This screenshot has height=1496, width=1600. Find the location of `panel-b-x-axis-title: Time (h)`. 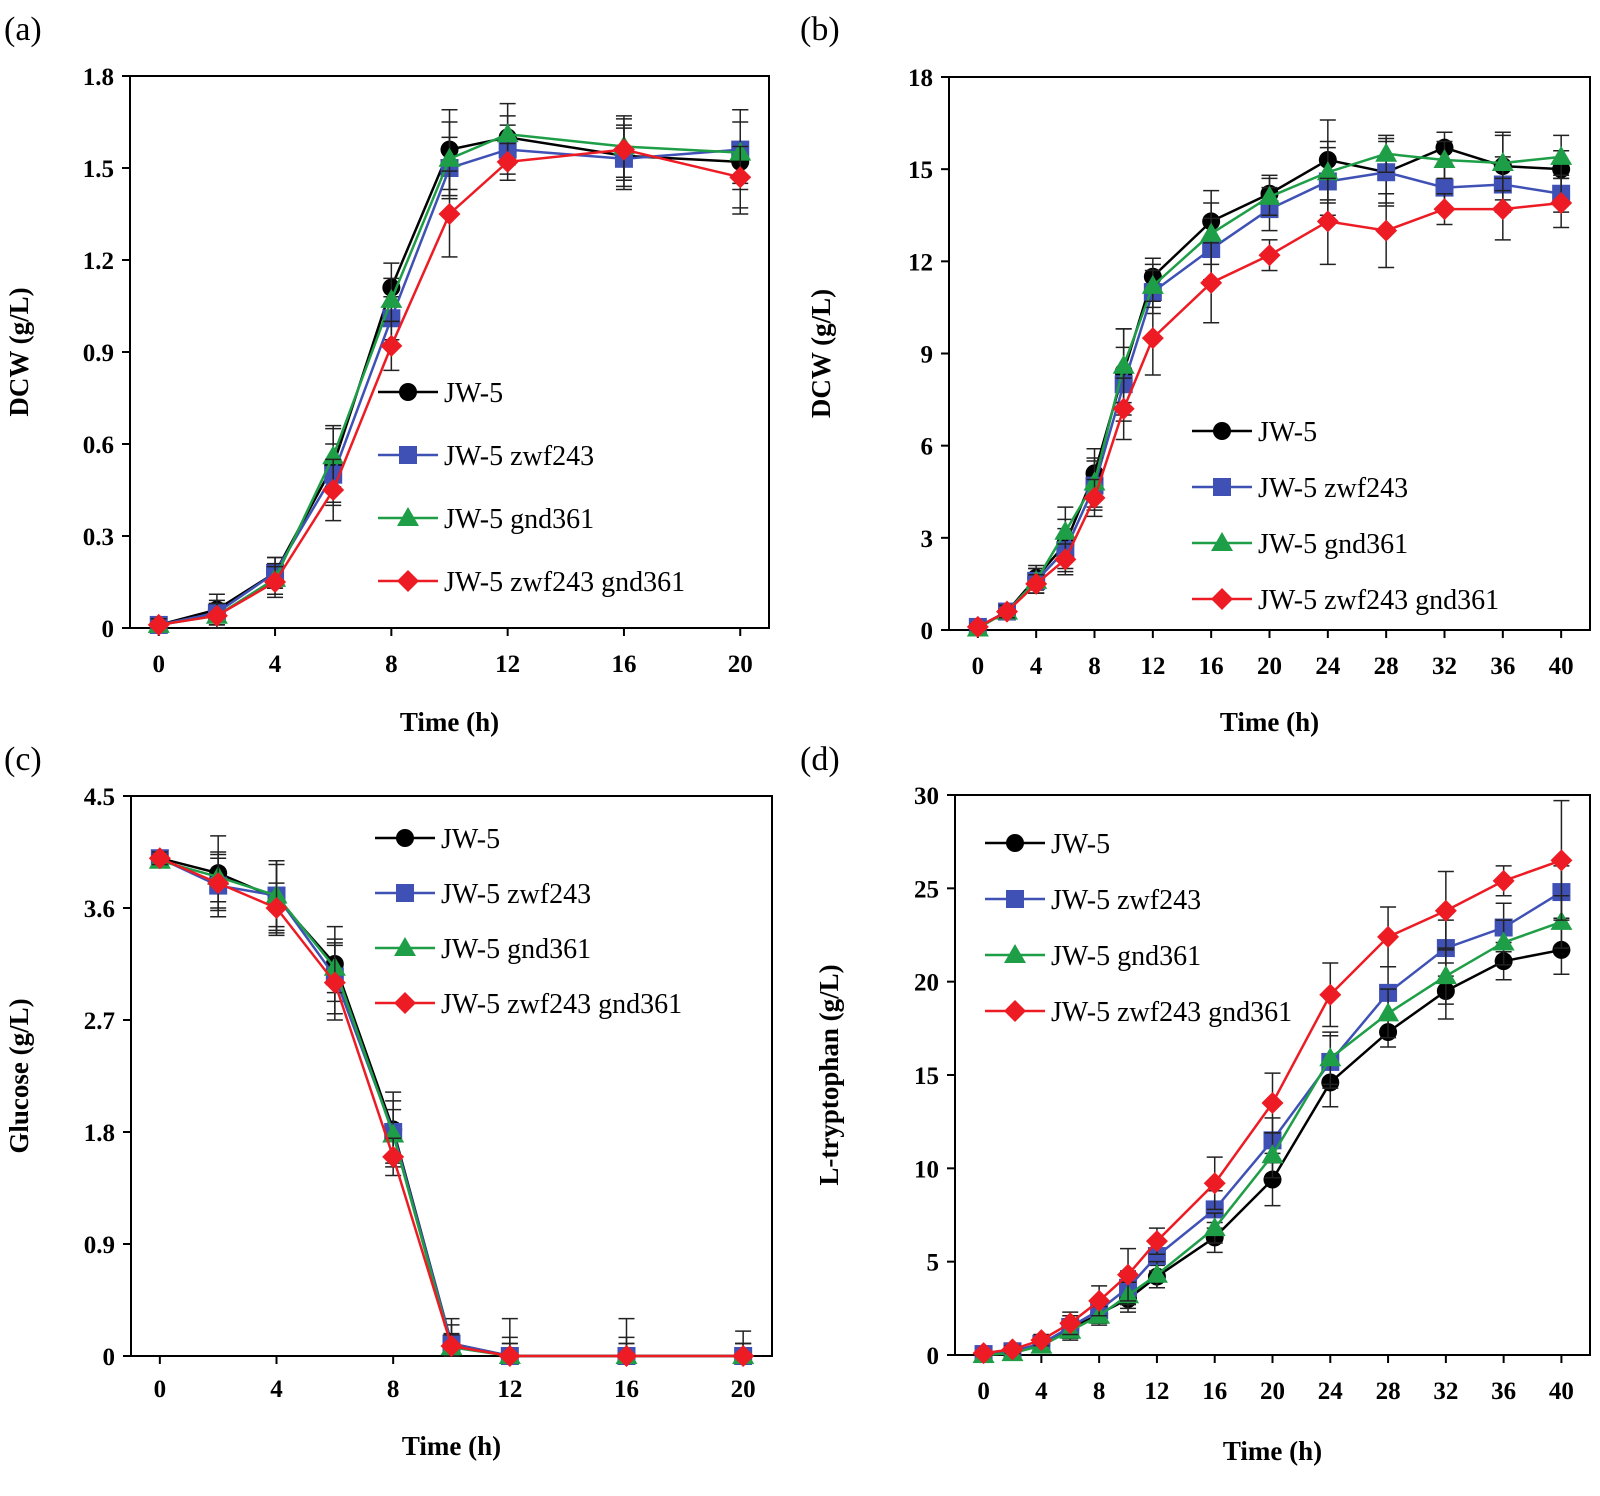

panel-b-x-axis-title: Time (h) is located at coordinates (1269, 722).